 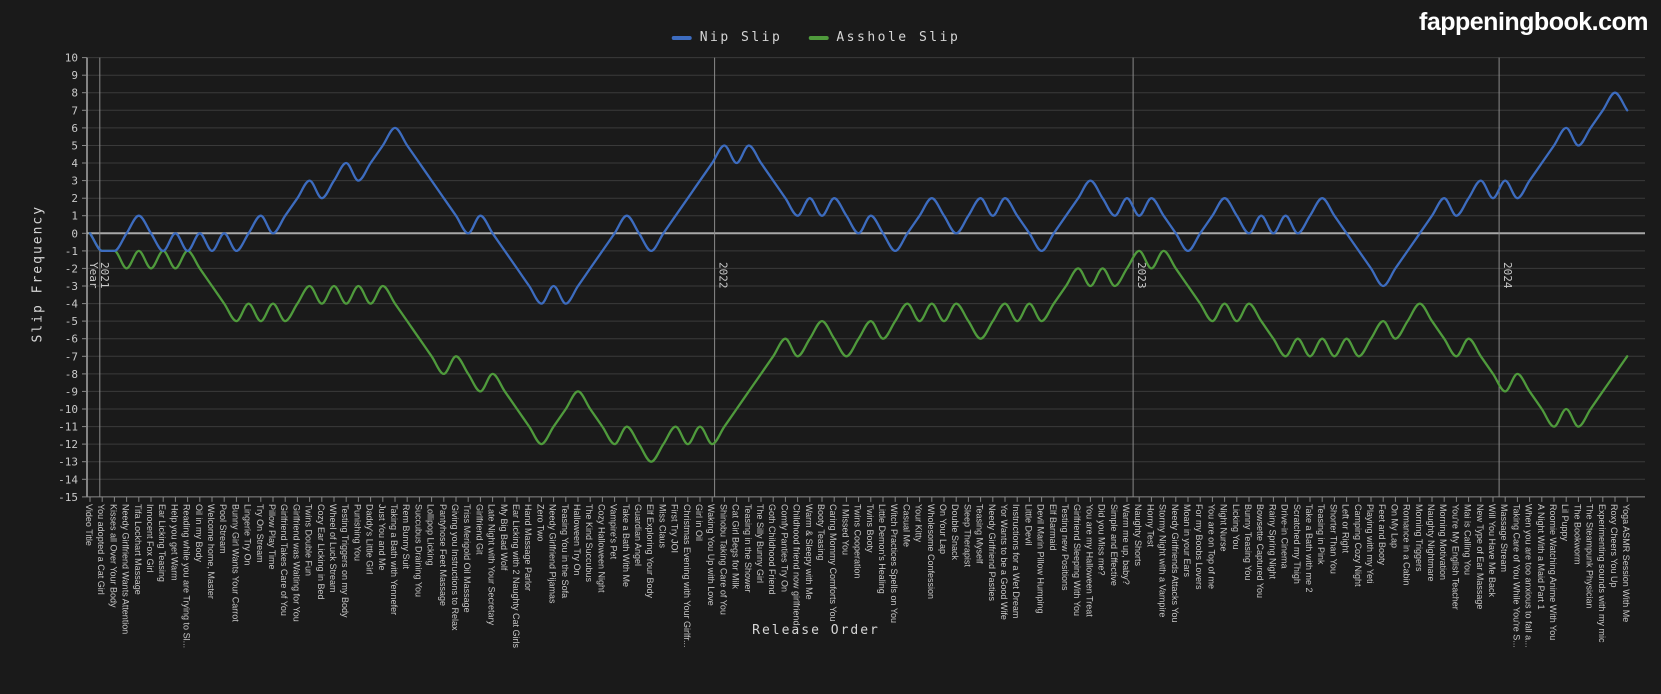 I want to click on y-tick-label: 5, so click(x=74, y=146).